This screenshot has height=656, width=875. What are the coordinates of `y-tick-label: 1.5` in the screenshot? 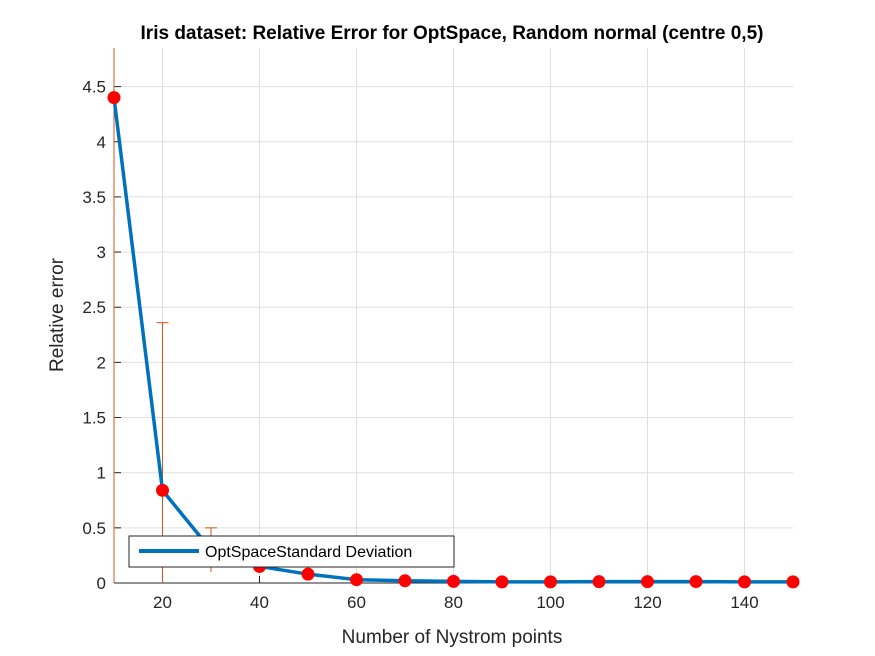 It's located at (94, 418).